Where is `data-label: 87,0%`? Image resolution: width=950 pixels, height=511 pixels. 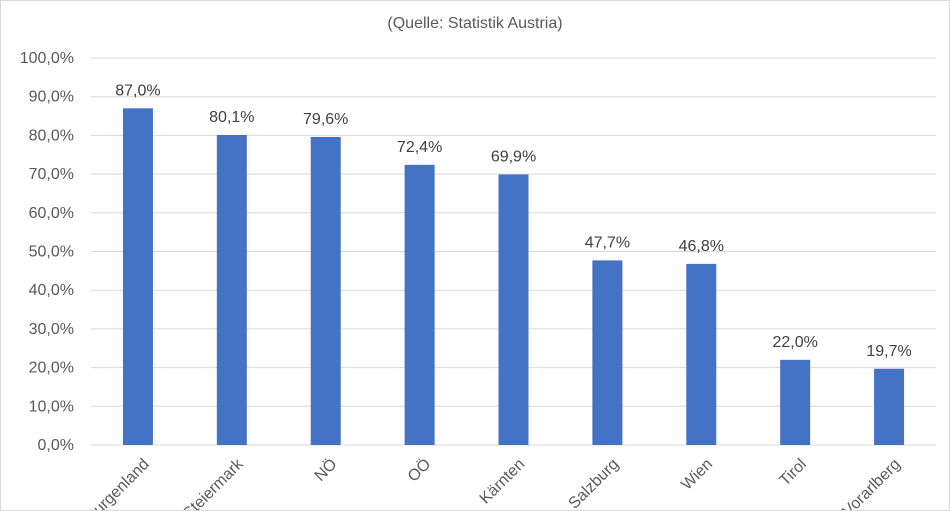
data-label: 87,0% is located at coordinates (137, 90).